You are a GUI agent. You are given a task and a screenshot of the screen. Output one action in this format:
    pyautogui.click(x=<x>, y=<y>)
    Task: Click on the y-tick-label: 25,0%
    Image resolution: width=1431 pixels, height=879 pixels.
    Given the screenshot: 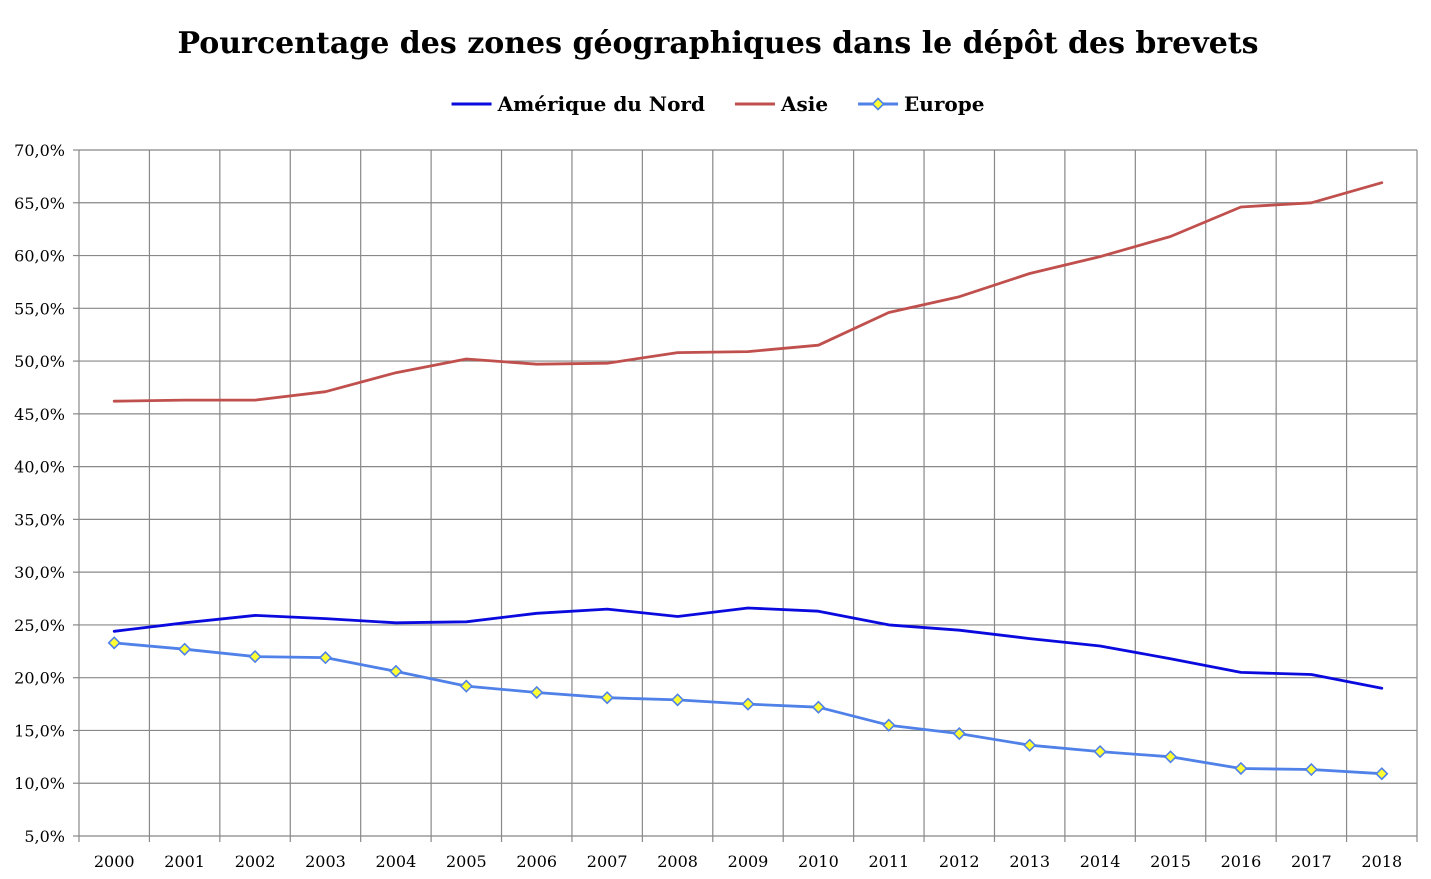 What is the action you would take?
    pyautogui.click(x=39, y=625)
    